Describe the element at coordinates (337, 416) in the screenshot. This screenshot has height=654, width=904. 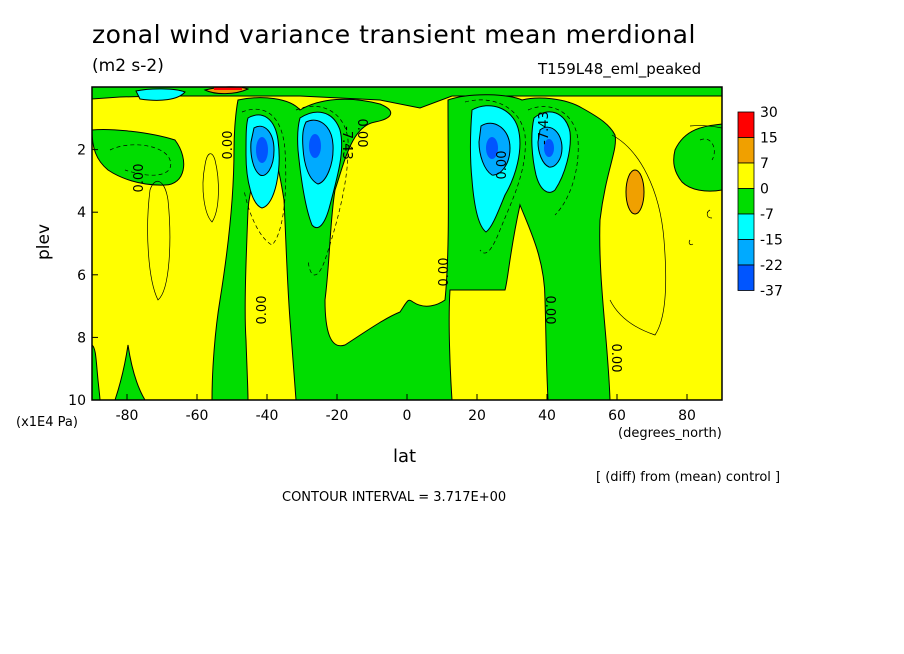
I see `x-tick-label: -20` at that location.